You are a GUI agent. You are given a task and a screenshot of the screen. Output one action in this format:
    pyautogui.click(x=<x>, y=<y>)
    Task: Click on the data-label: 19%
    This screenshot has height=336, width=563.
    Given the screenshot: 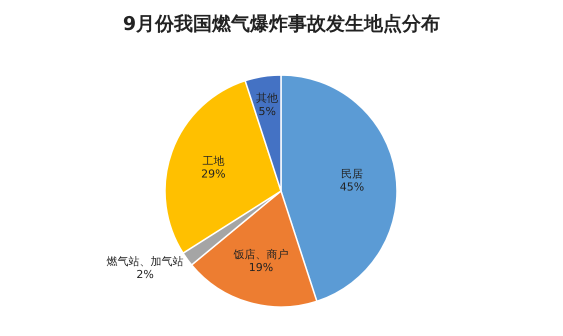 What is the action you would take?
    pyautogui.click(x=261, y=267)
    